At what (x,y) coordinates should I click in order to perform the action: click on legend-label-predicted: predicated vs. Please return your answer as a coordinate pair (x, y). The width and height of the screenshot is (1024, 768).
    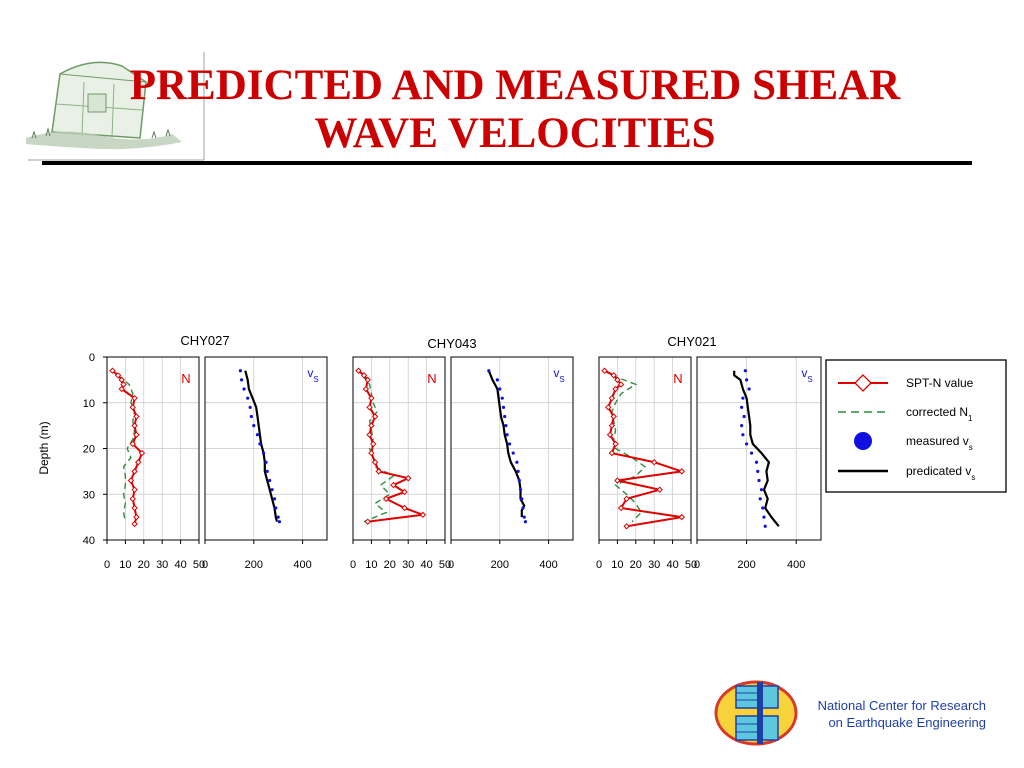
    Looking at the image, I should click on (940, 473).